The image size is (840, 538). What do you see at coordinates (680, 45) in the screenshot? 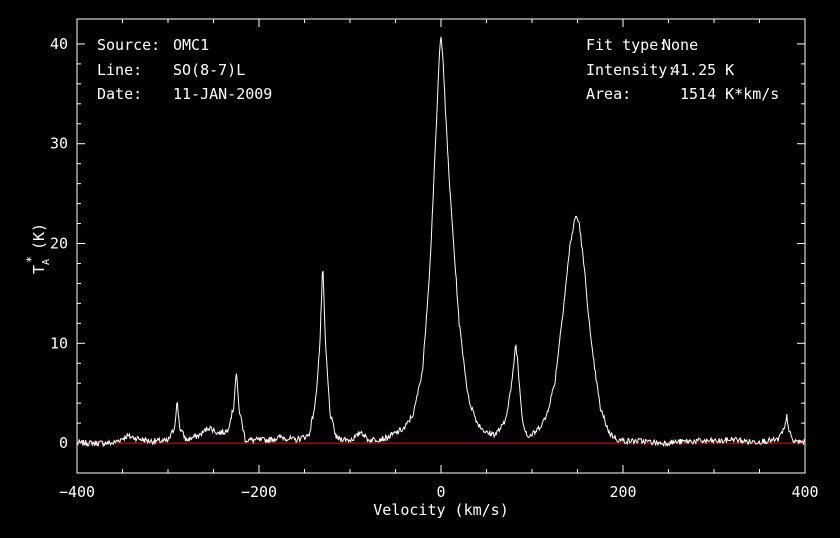
I see `info-fit-value: None` at bounding box center [680, 45].